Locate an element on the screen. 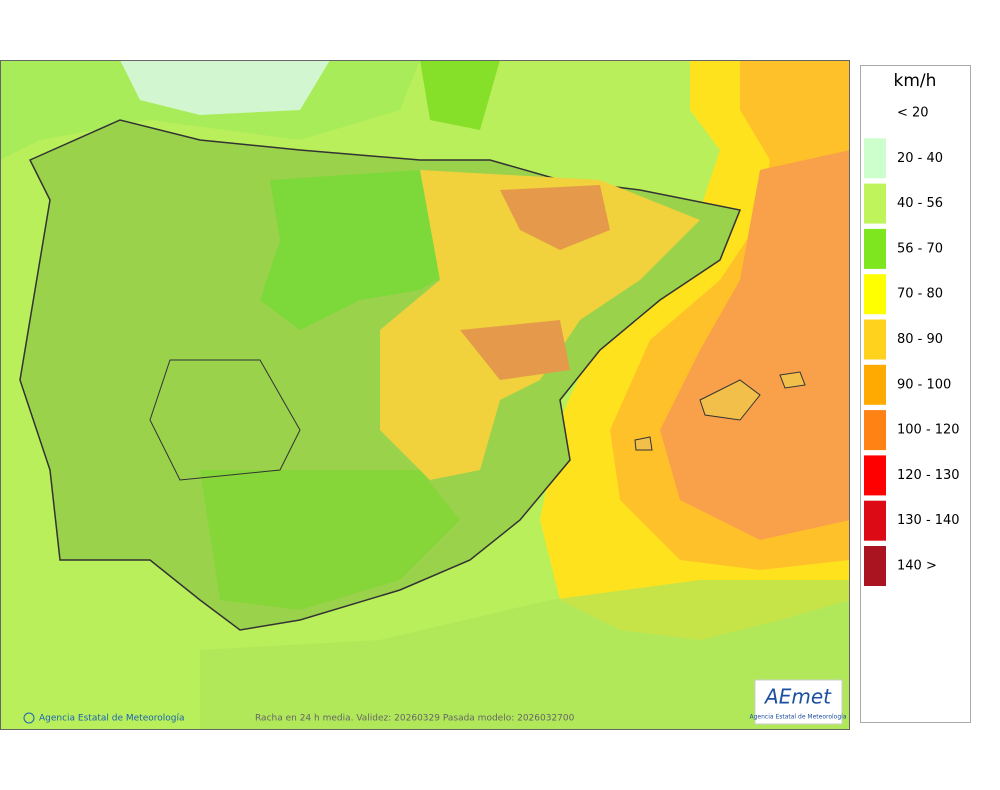  legend-label: 130 - 140 is located at coordinates (928, 520).